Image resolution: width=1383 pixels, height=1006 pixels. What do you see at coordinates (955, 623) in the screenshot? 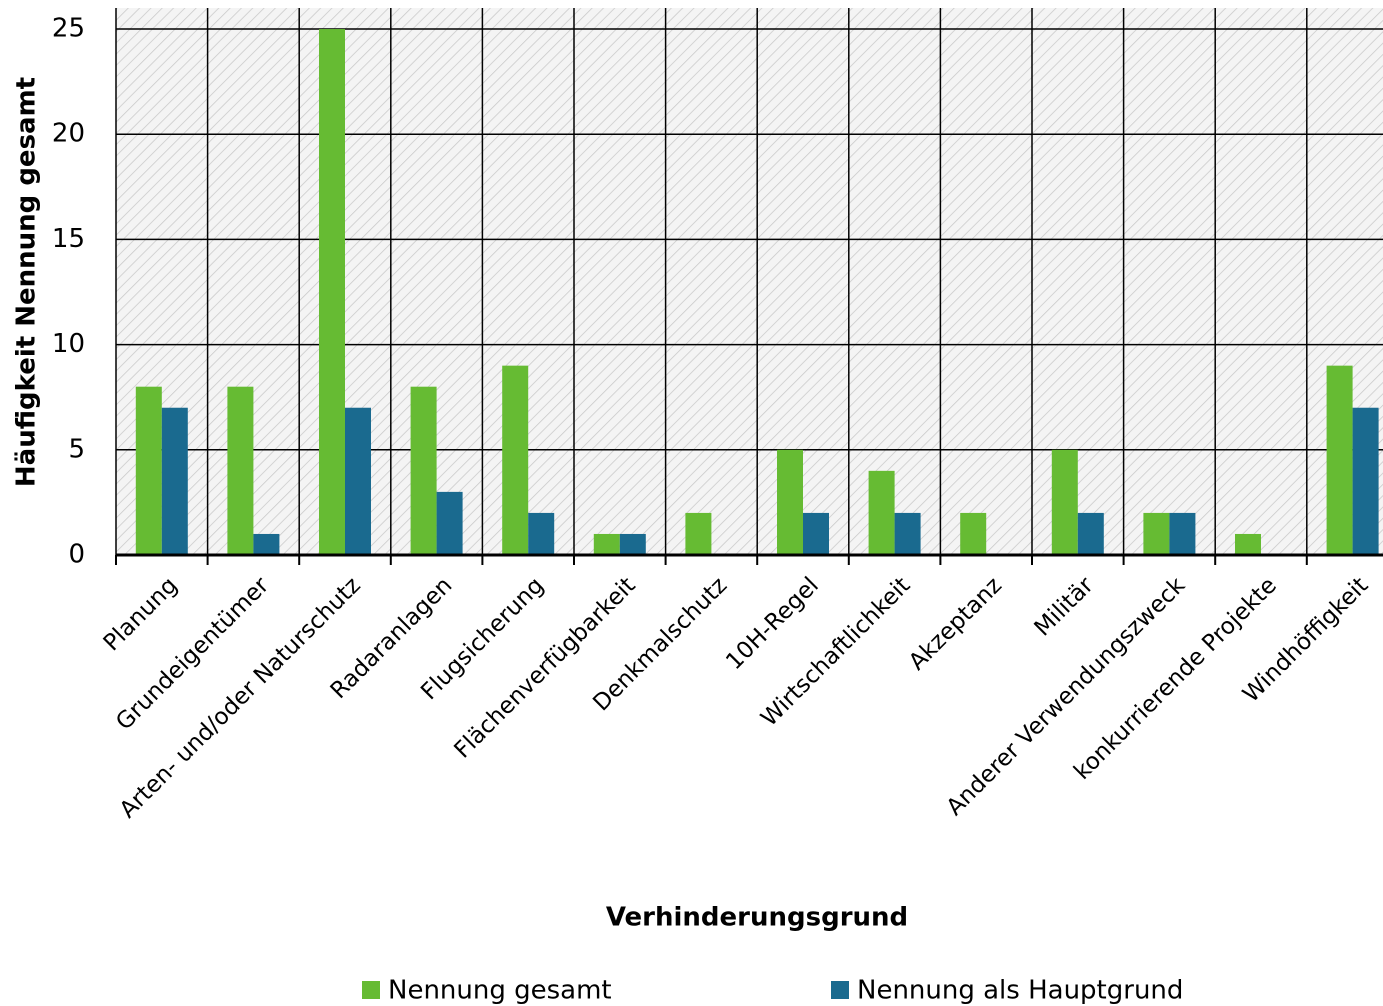
I see `x-tick-label: Akzeptanz` at bounding box center [955, 623].